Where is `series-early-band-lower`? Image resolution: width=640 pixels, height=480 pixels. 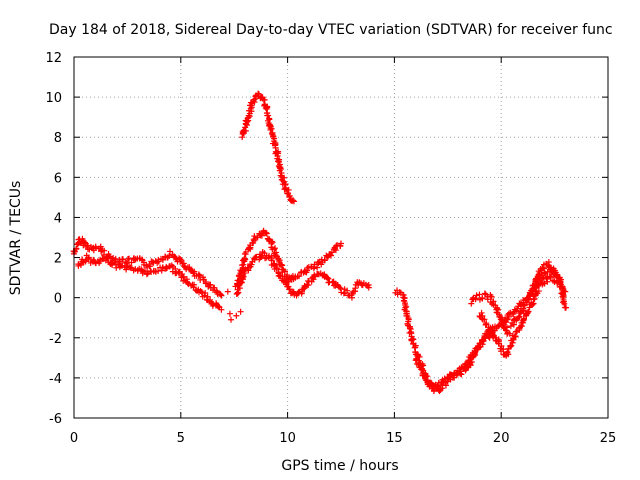 series-early-band-lower is located at coordinates (150, 282).